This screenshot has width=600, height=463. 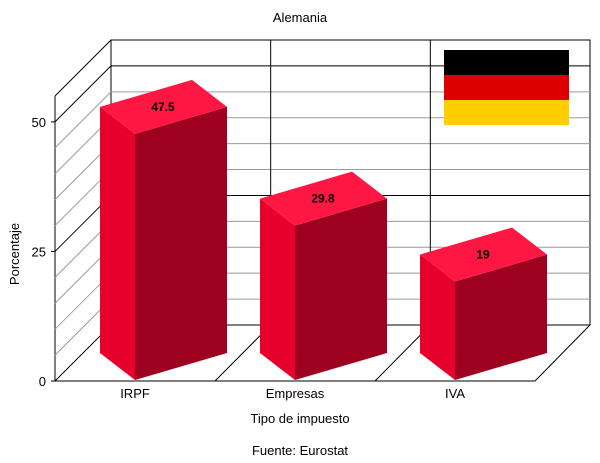 I want to click on x-tick-labels: IRPF Empresas IVA, so click(x=292, y=393).